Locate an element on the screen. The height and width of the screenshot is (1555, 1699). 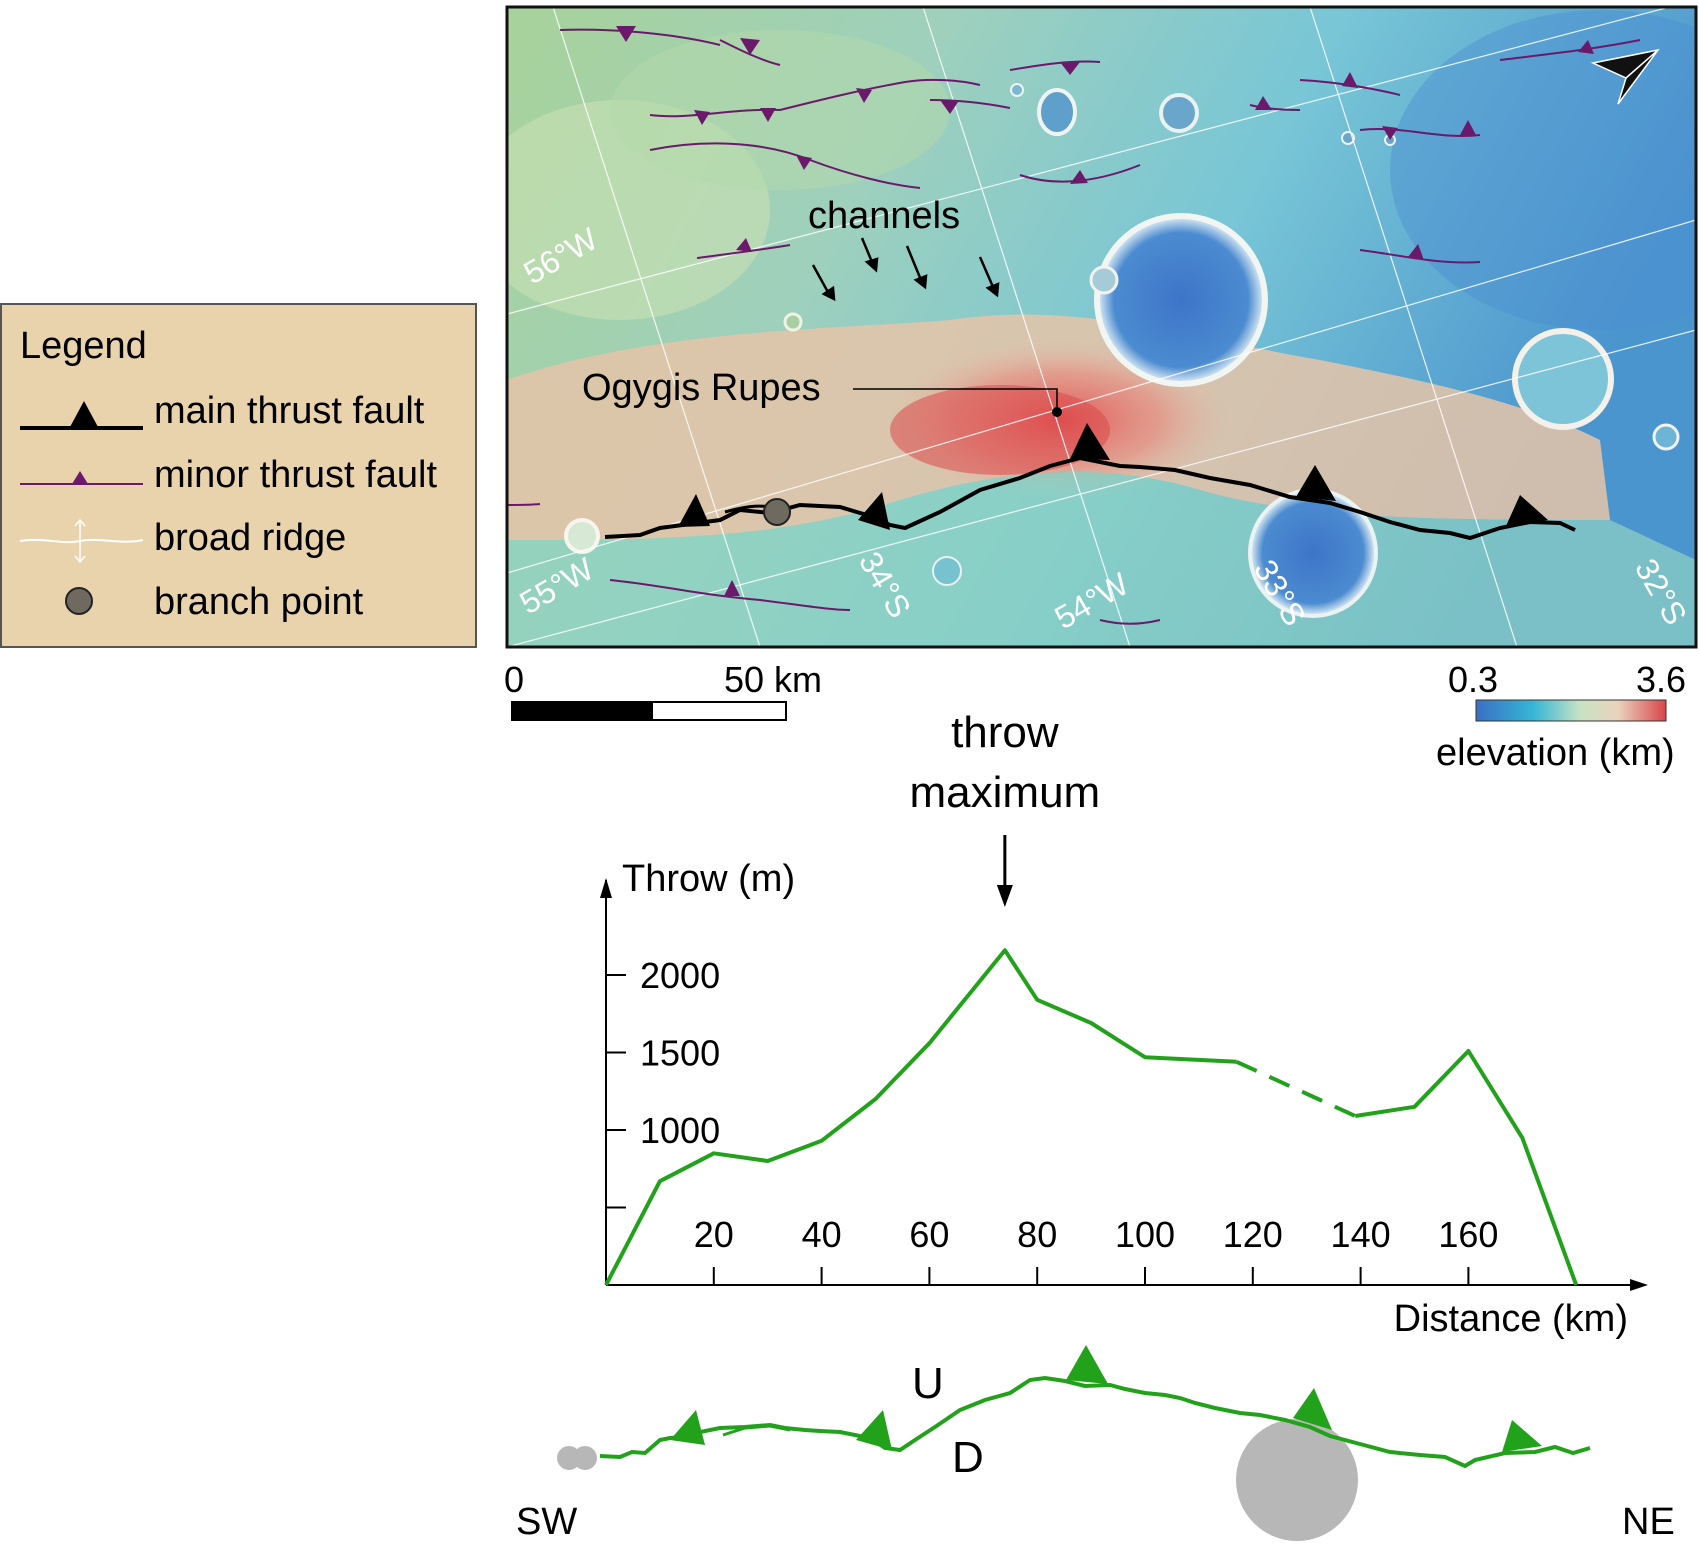
x-axis-label: Distance (km) is located at coordinates (1511, 1319).